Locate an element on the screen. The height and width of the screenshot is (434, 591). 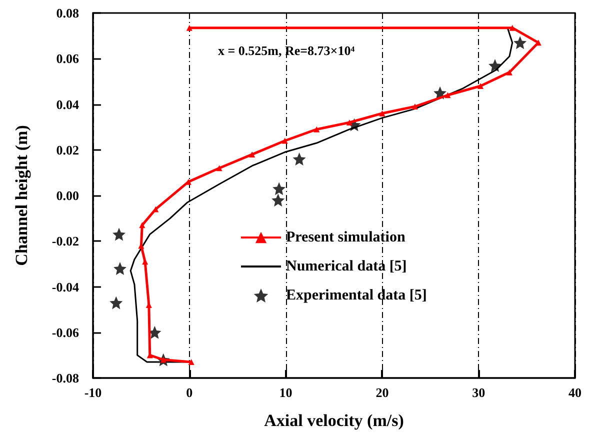
y-tick-label: 0.08 is located at coordinates (68, 13).